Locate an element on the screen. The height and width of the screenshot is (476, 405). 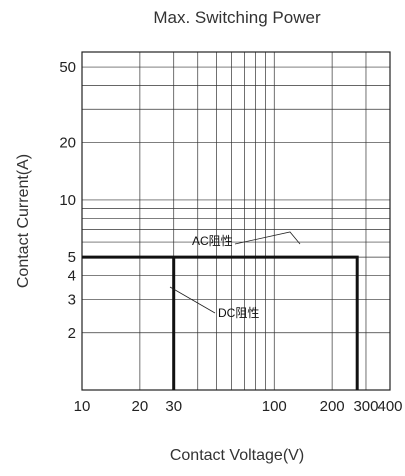
y-tick-label: 10 is located at coordinates (67, 200).